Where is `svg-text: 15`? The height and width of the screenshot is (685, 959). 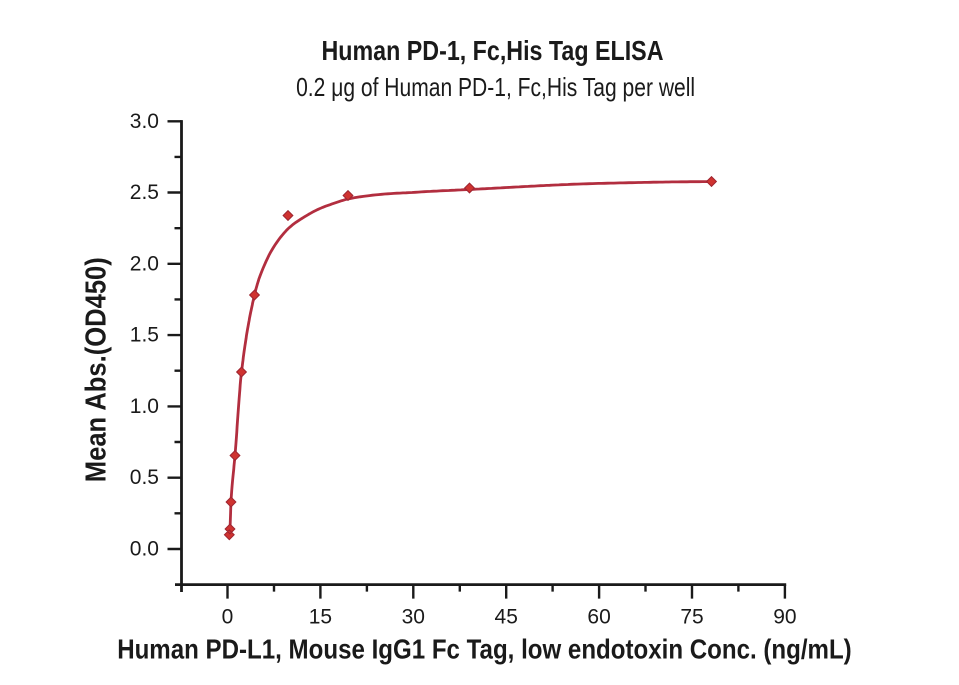 svg-text: 15 is located at coordinates (320, 617).